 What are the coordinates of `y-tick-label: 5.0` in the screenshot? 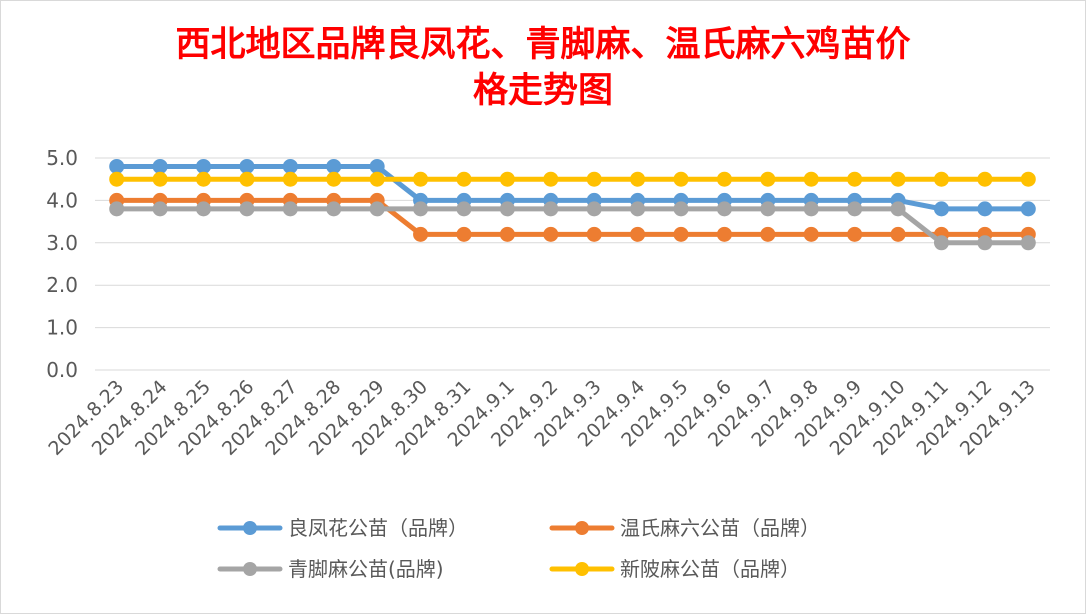 It's located at (62, 158).